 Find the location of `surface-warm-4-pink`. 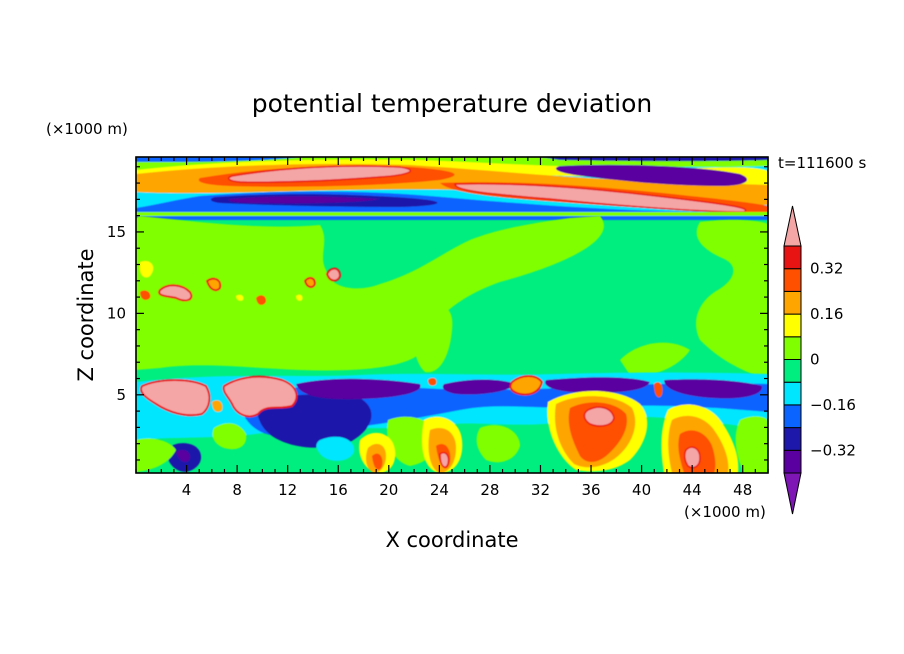

surface-warm-4-pink is located at coordinates (692, 457).